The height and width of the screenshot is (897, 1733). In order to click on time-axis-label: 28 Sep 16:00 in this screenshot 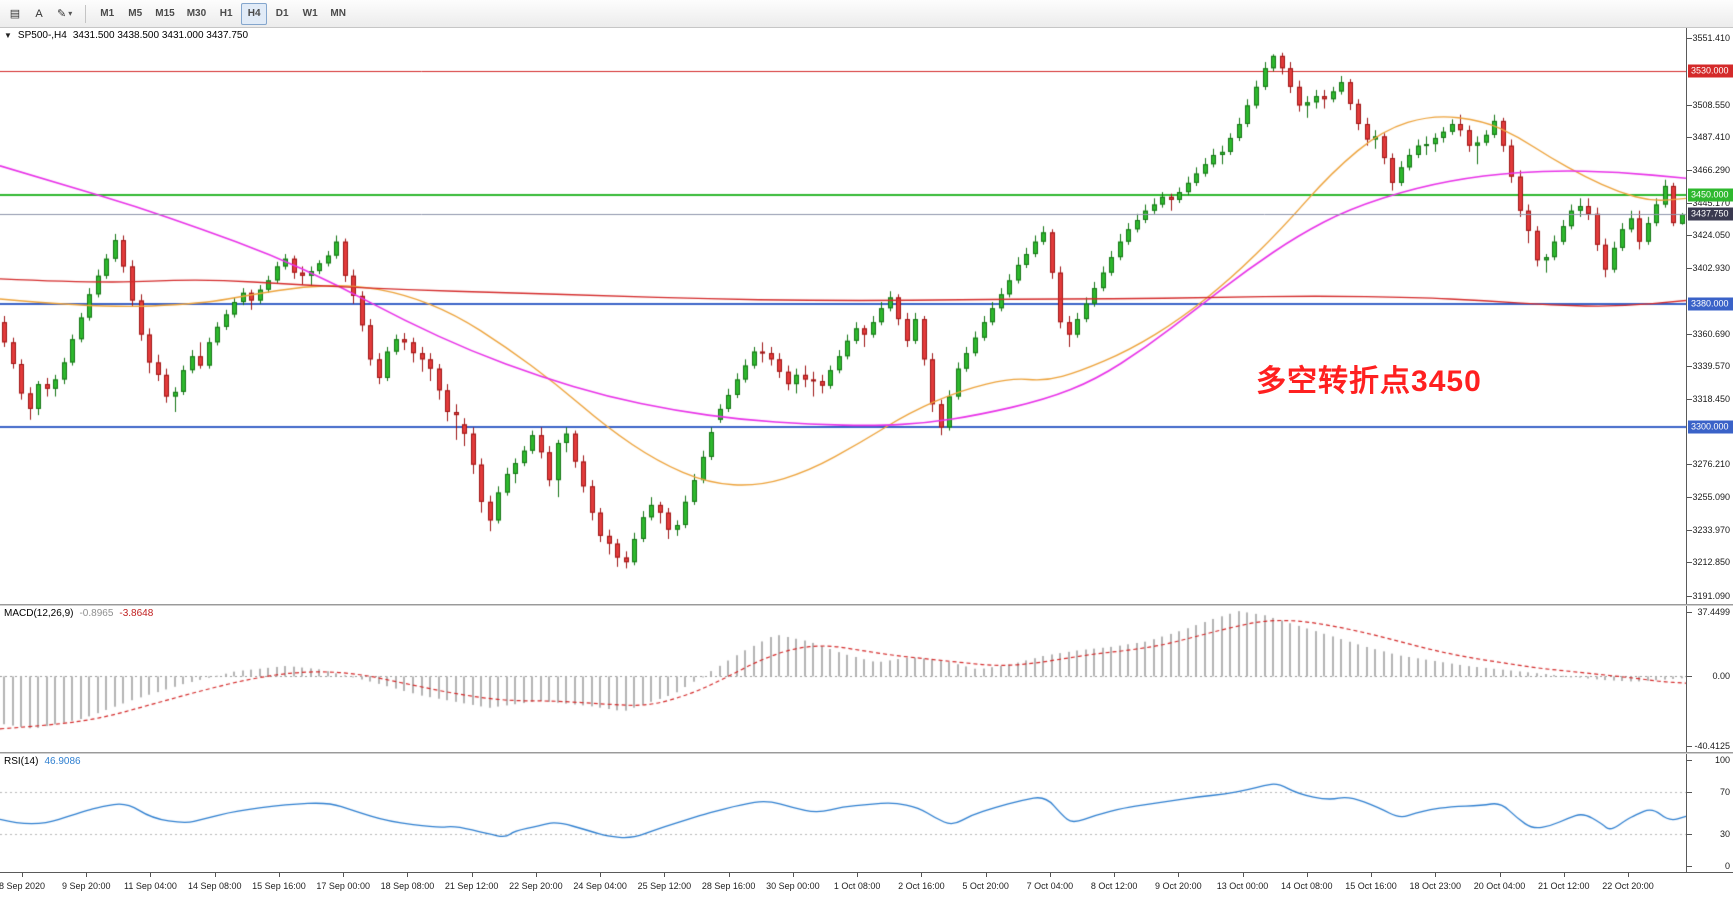, I will do `click(728, 886)`.